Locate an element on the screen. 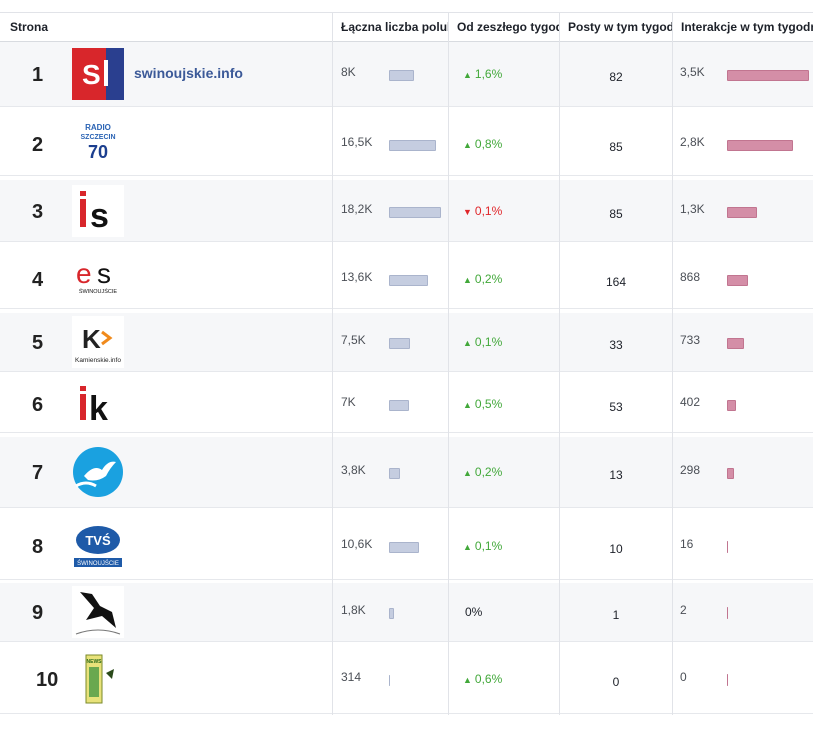 The image size is (813, 740). page-logo-icon: e s ŚWINOUJŚCIE is located at coordinates (98, 279).